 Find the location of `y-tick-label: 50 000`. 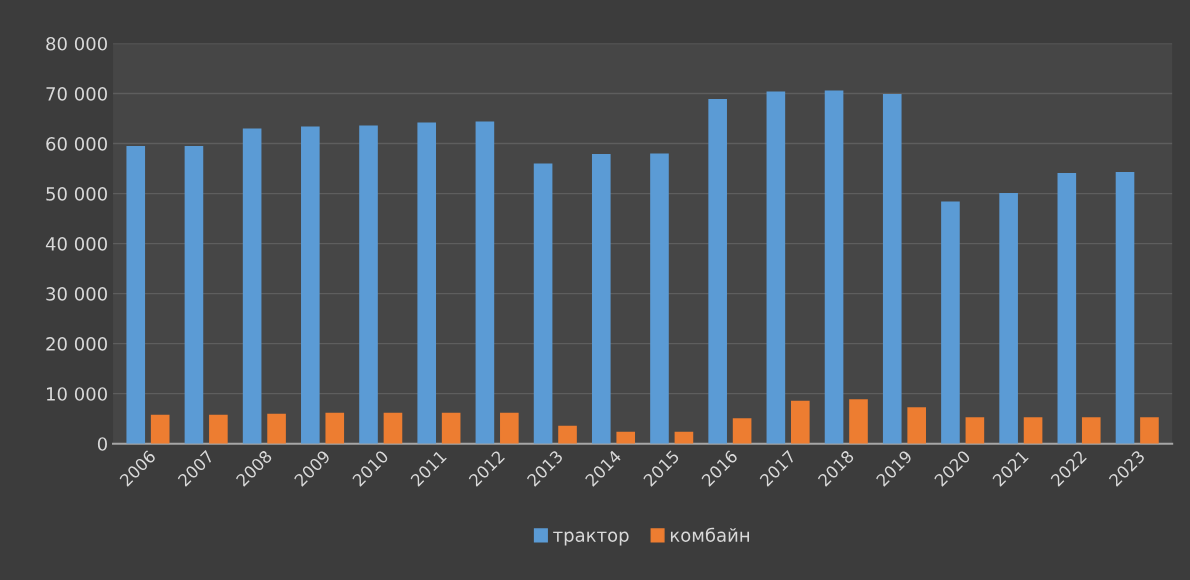

y-tick-label: 50 000 is located at coordinates (76, 194).